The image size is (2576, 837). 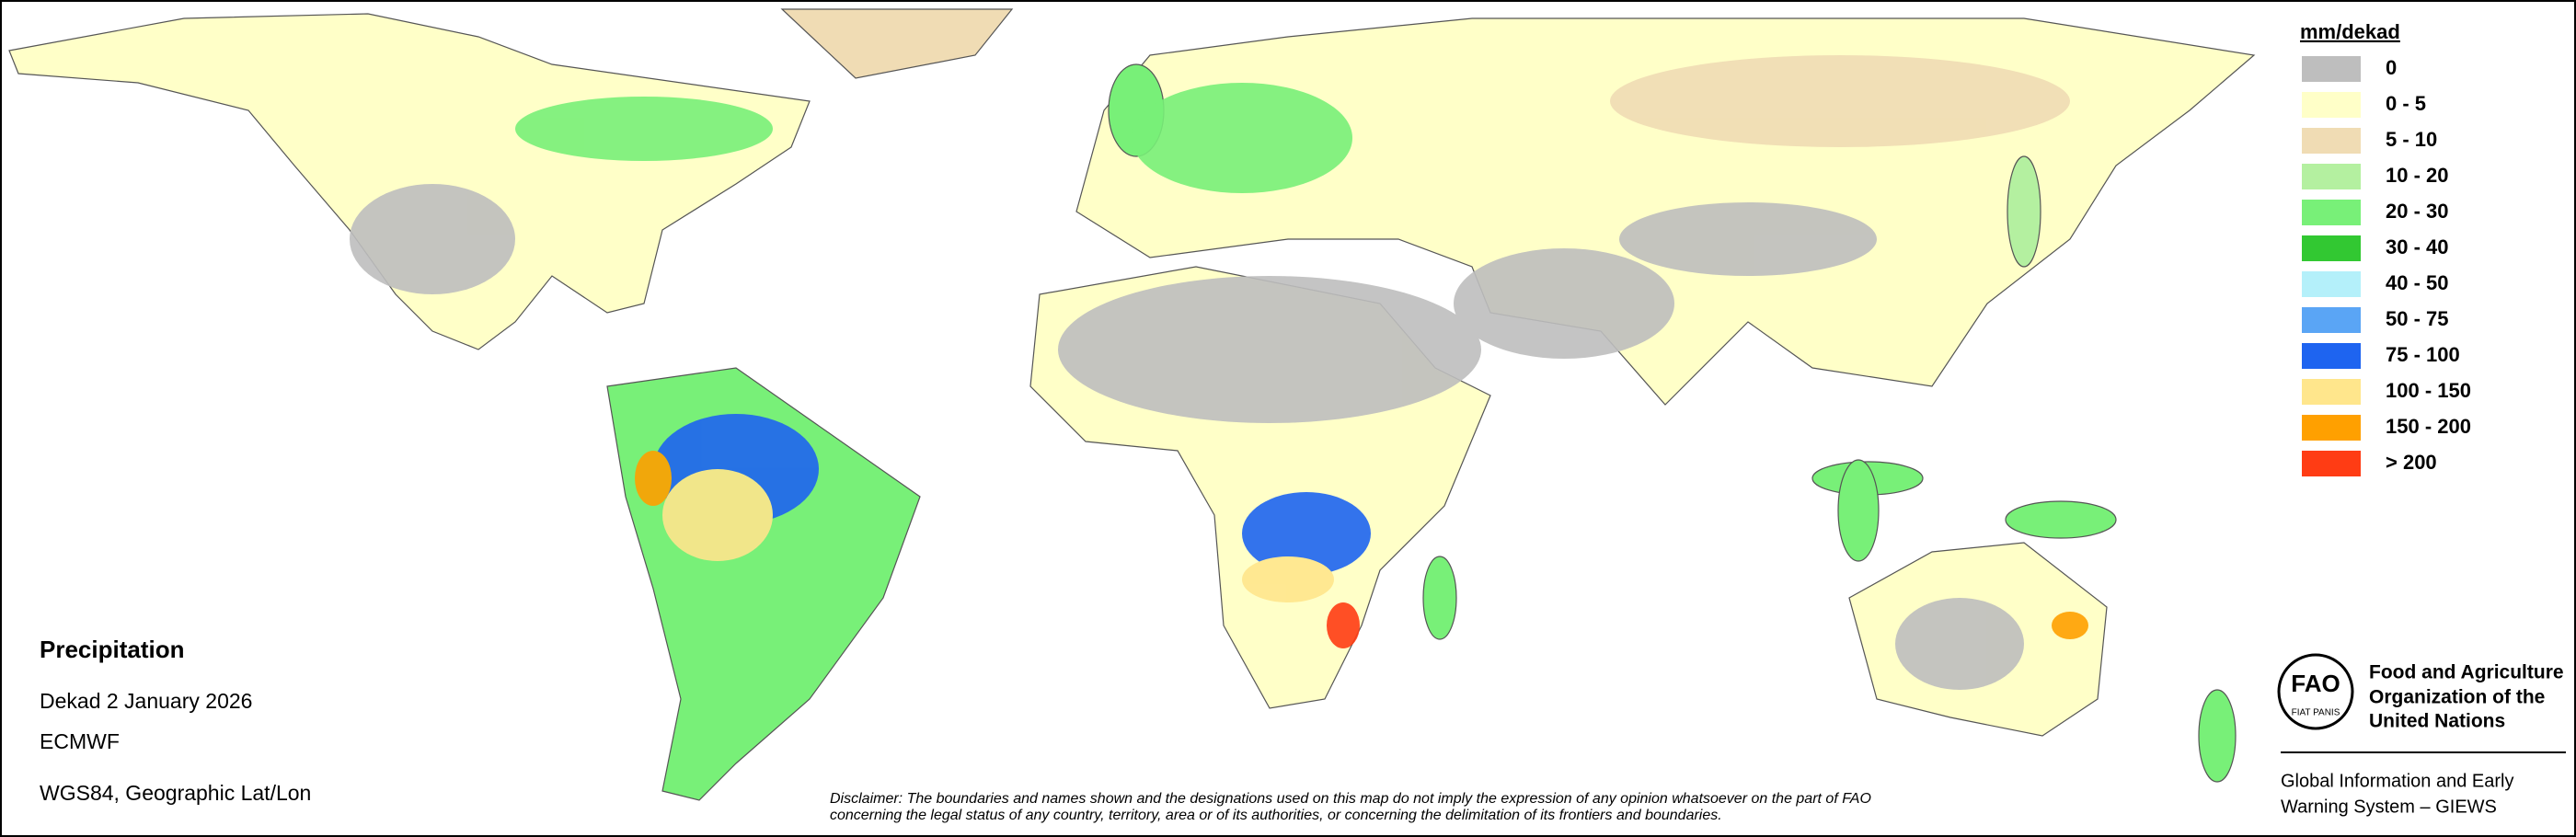 What do you see at coordinates (2417, 282) in the screenshot?
I see `legend-label: 40 - 50` at bounding box center [2417, 282].